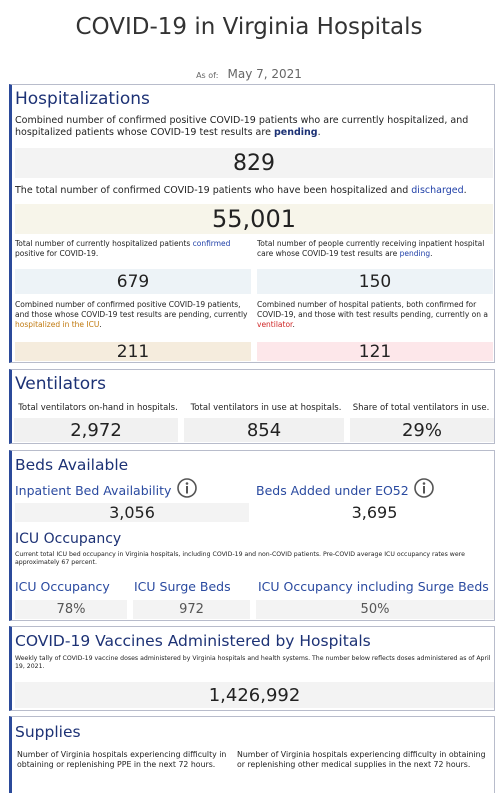 The height and width of the screenshot is (793, 498). What do you see at coordinates (71, 609) in the screenshot?
I see `value: 78%` at bounding box center [71, 609].